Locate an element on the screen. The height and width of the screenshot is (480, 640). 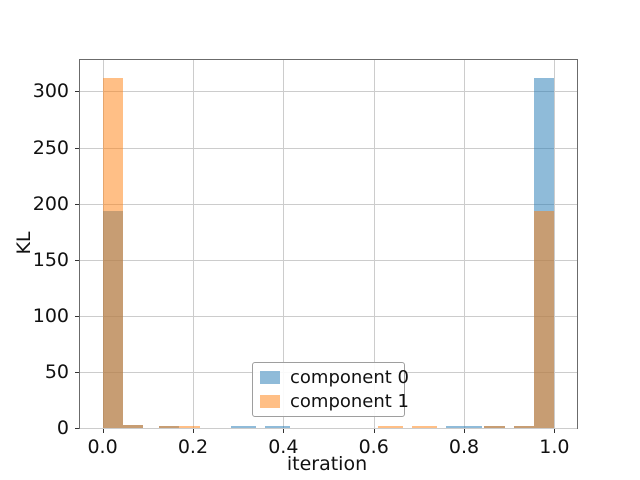
y-tick-label: 0 is located at coordinates (62, 428).